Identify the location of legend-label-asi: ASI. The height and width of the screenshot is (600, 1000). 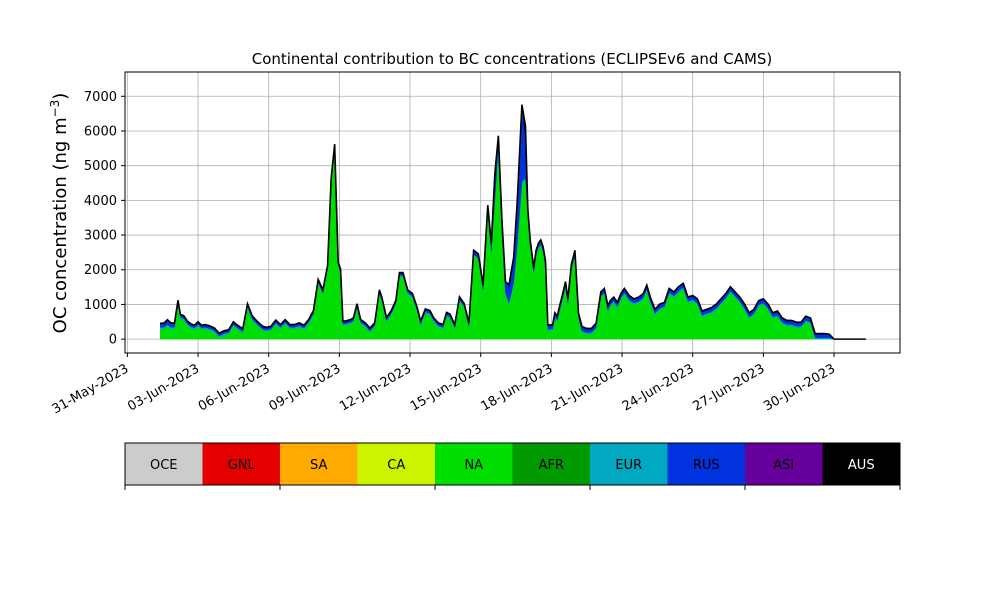
(783, 465).